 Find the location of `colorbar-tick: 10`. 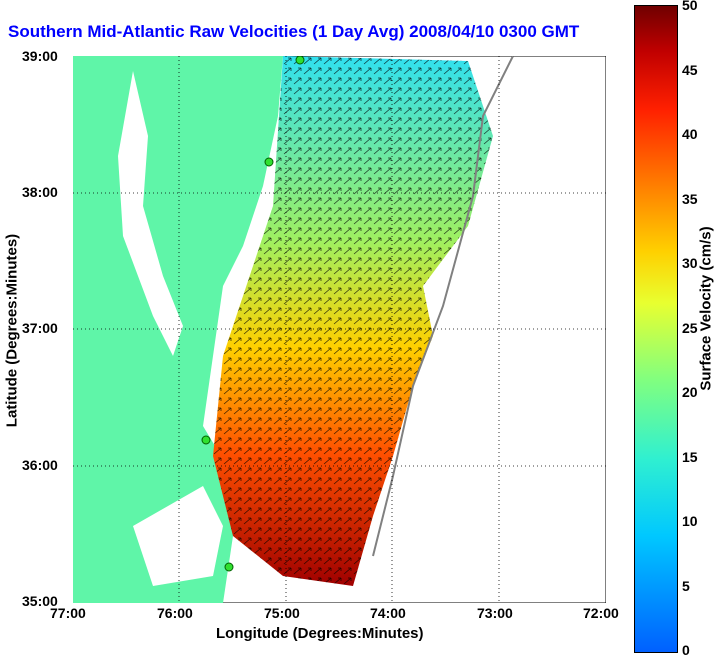

colorbar-tick: 10 is located at coordinates (690, 521).